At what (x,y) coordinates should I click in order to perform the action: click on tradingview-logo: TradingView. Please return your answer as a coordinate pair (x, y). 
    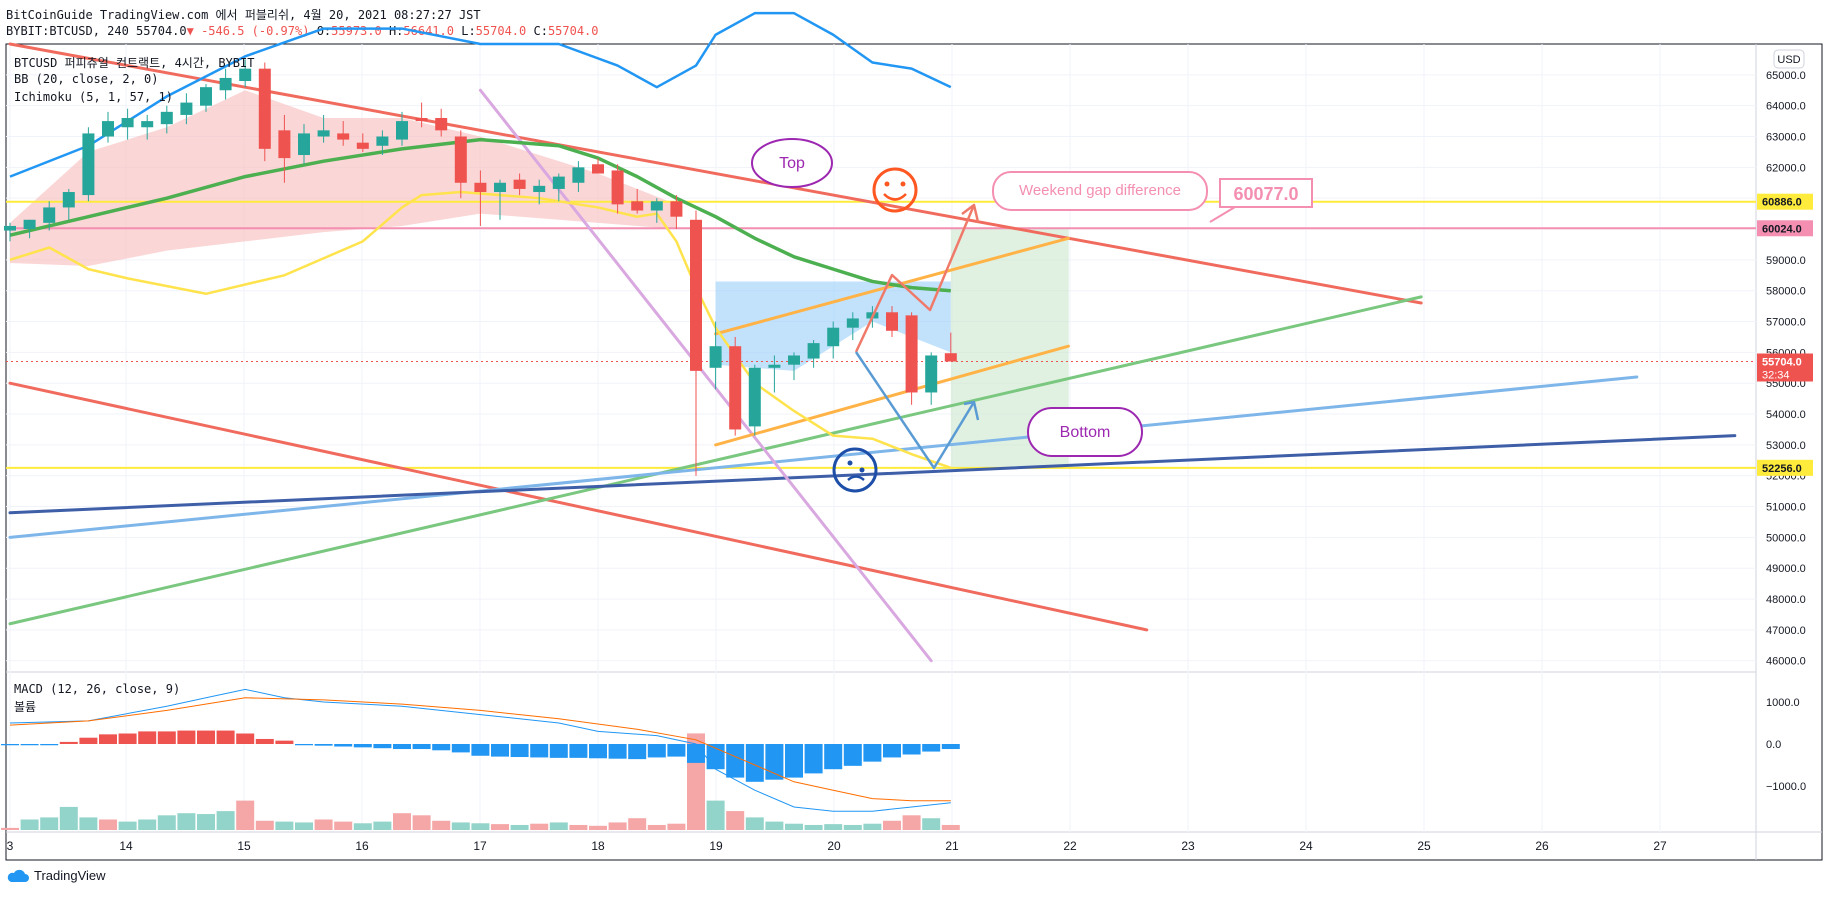
    Looking at the image, I should click on (56, 875).